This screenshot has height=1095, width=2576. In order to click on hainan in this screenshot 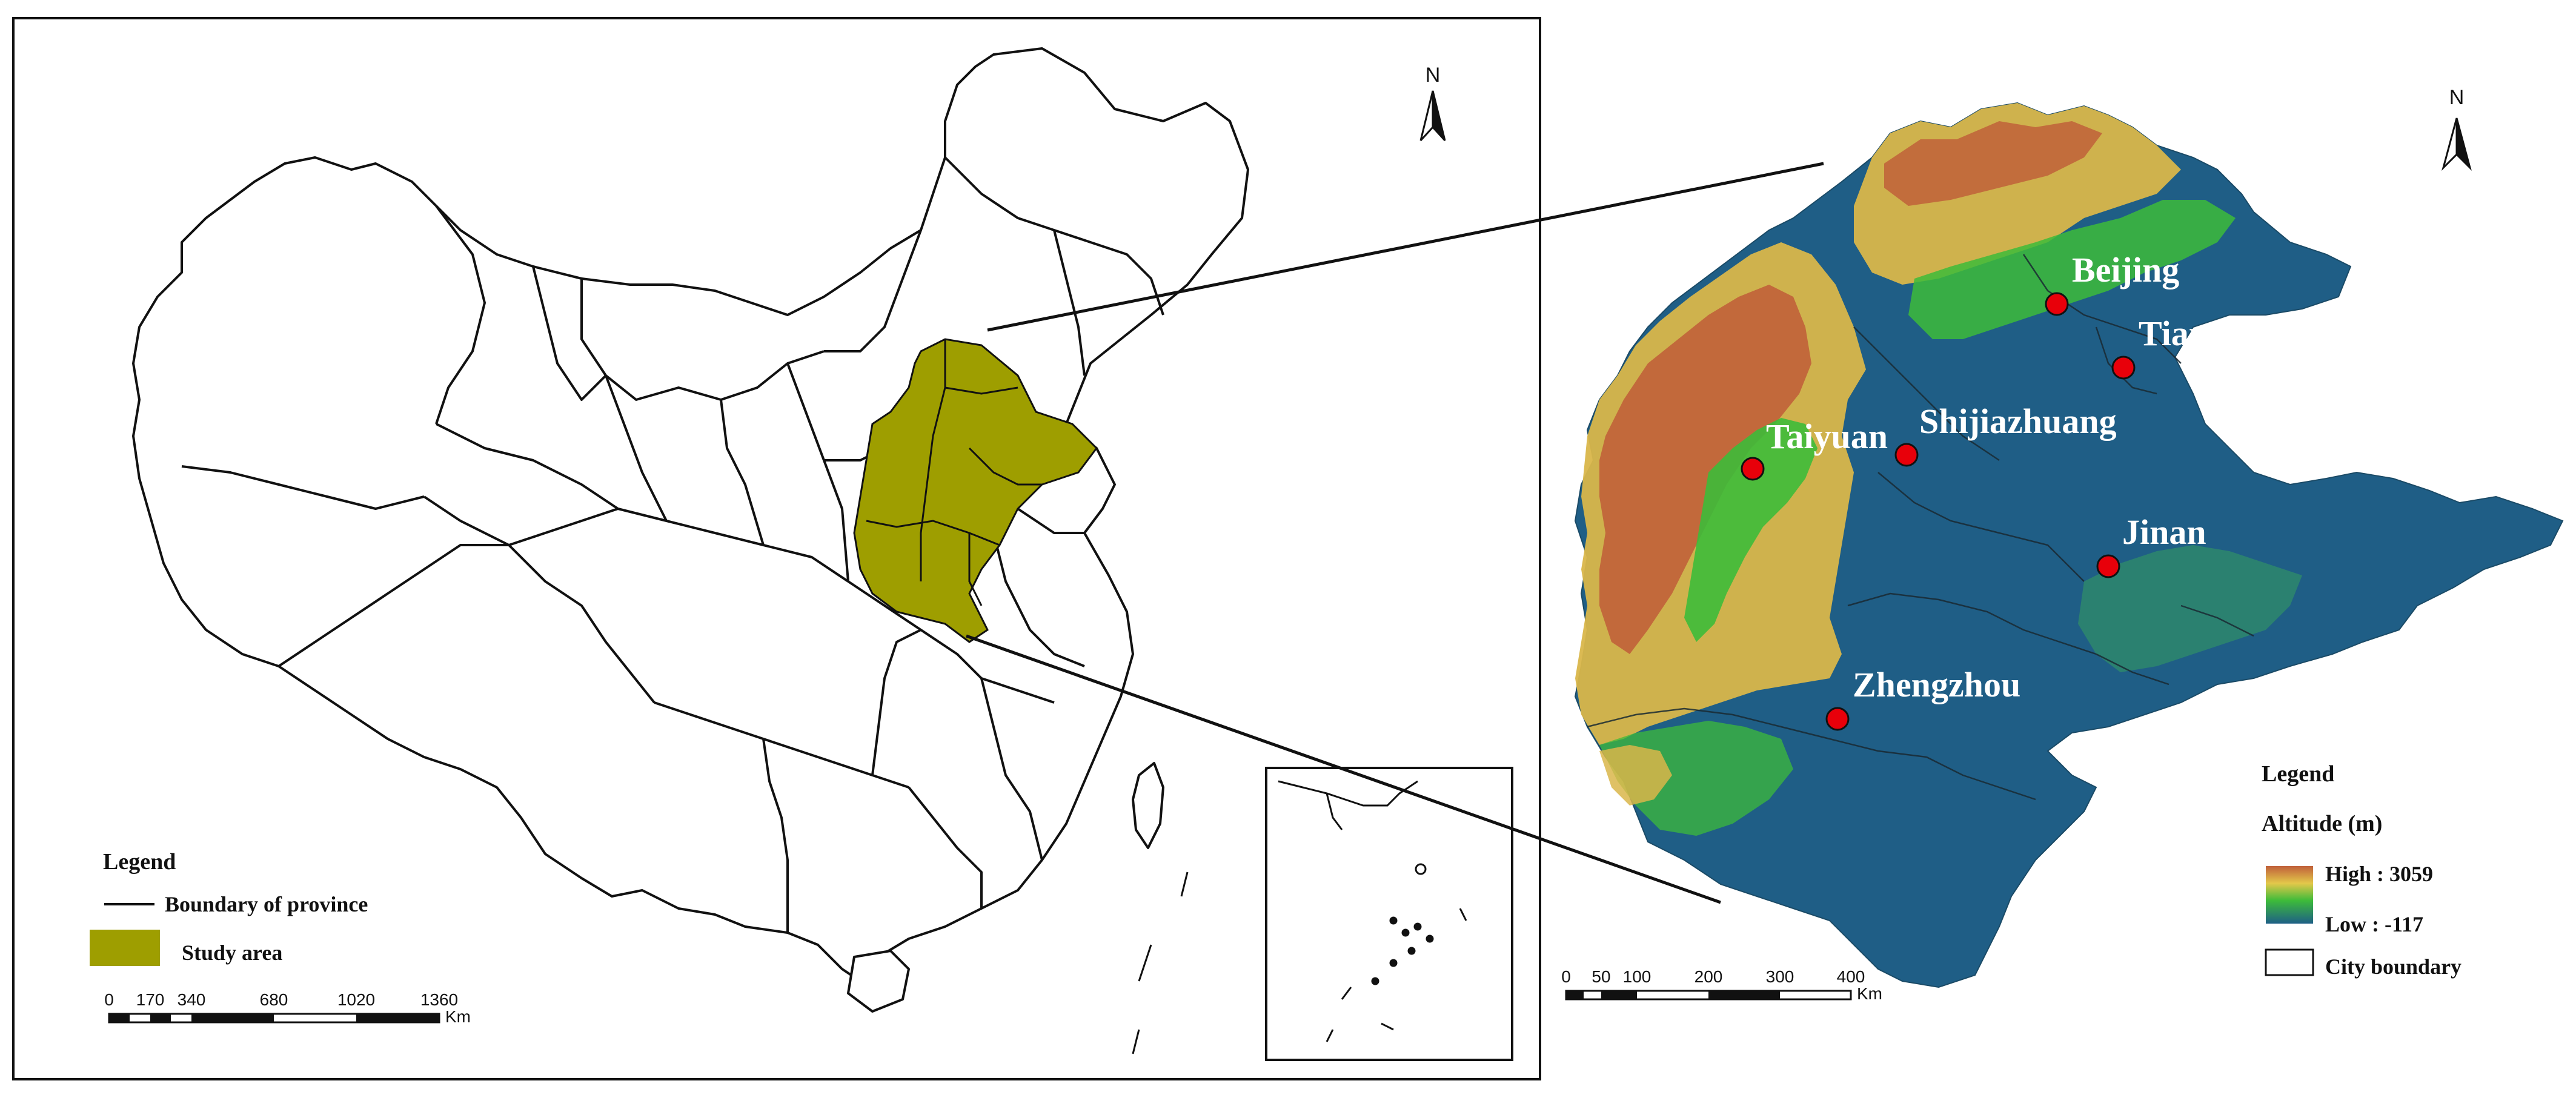, I will do `click(878, 981)`.